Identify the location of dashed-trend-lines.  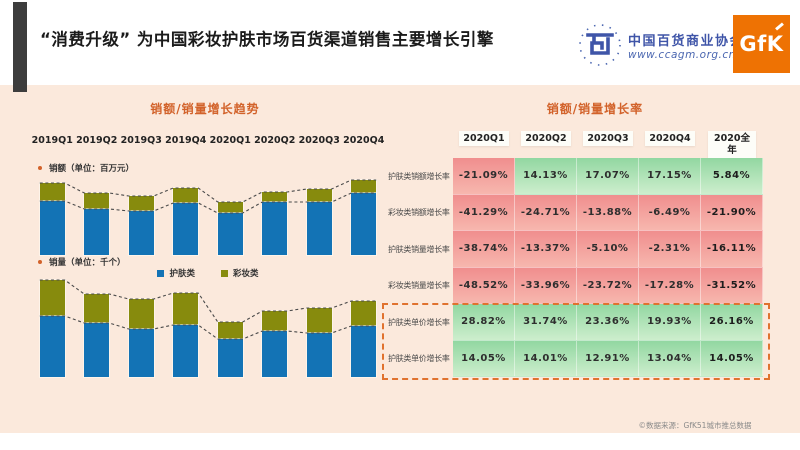
(208, 196).